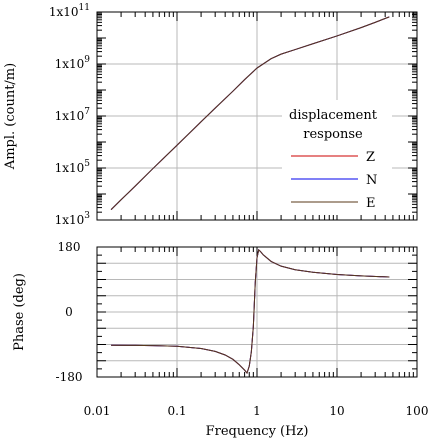 This screenshot has width=429, height=440. I want to click on amplitude-y-tick-label: 1x10⁷, so click(73, 115).